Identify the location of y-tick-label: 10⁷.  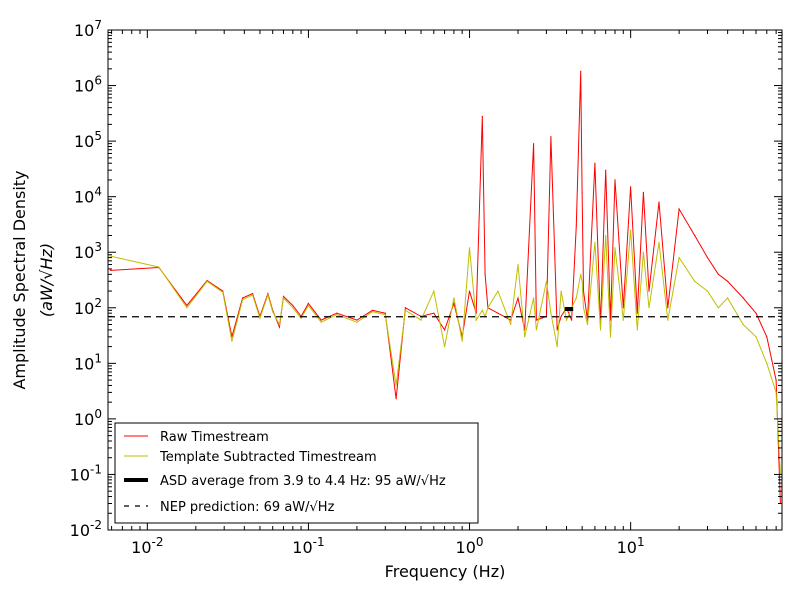
(88, 29).